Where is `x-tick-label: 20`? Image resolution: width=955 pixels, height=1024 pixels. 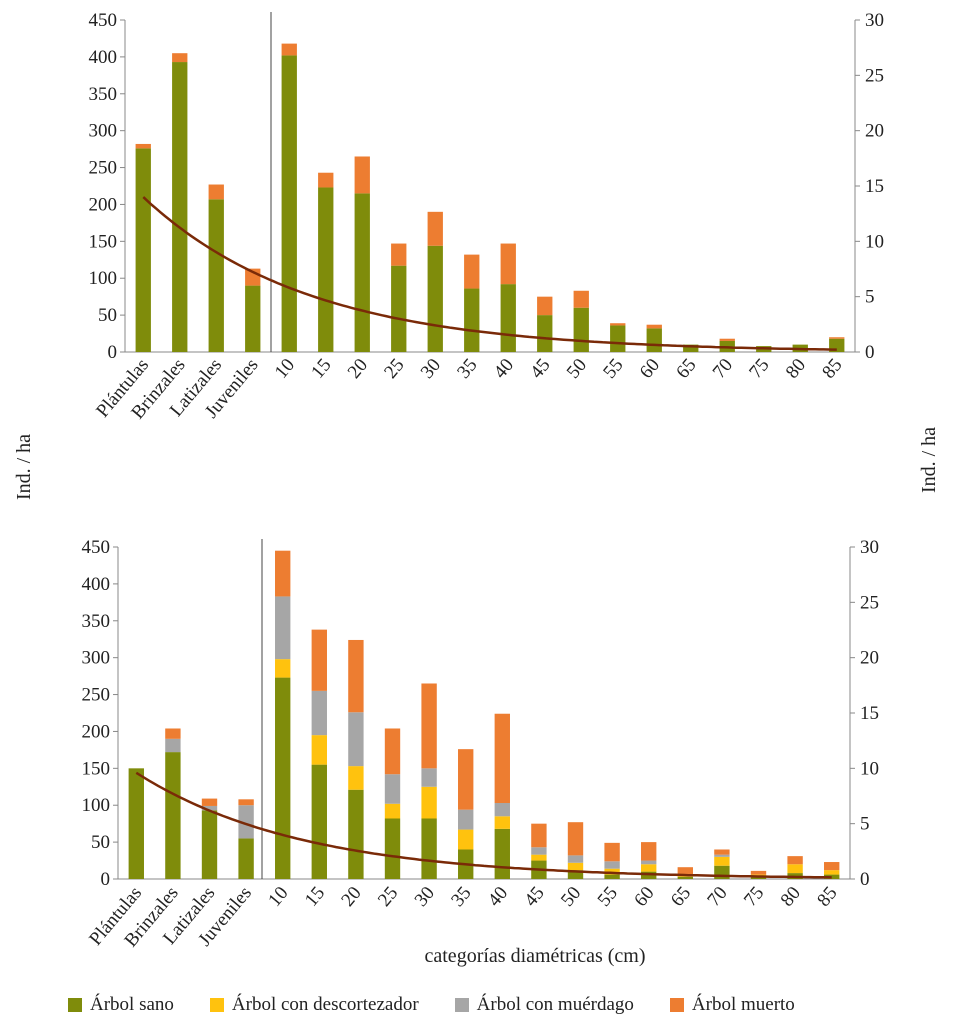
x-tick-label: 20 is located at coordinates (358, 369).